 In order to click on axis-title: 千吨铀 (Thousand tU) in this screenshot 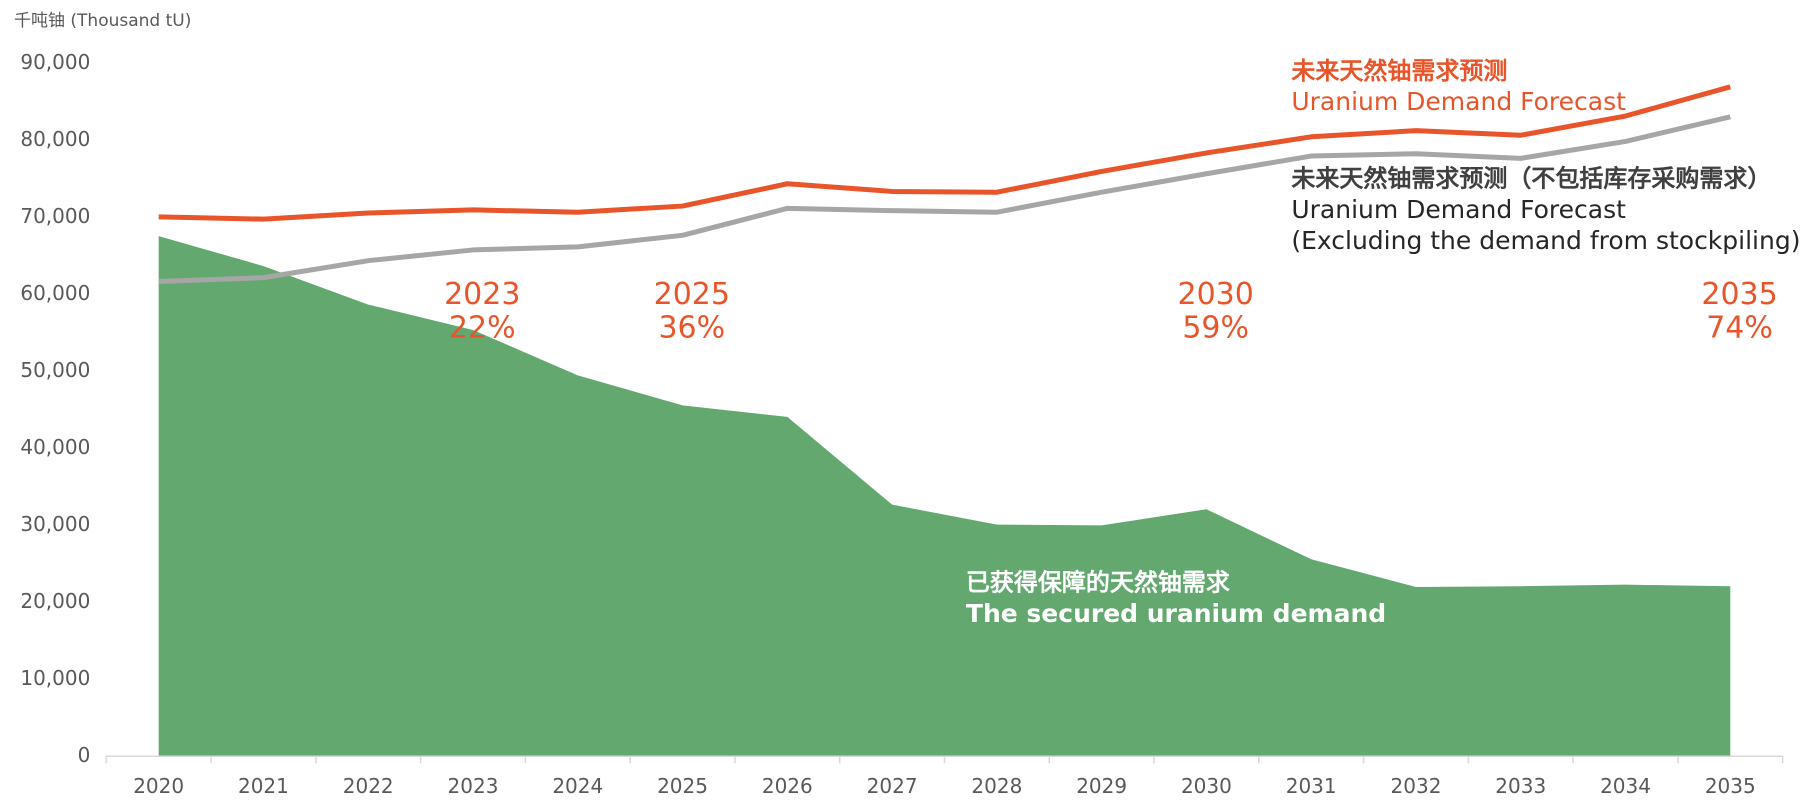, I will do `click(102, 21)`.